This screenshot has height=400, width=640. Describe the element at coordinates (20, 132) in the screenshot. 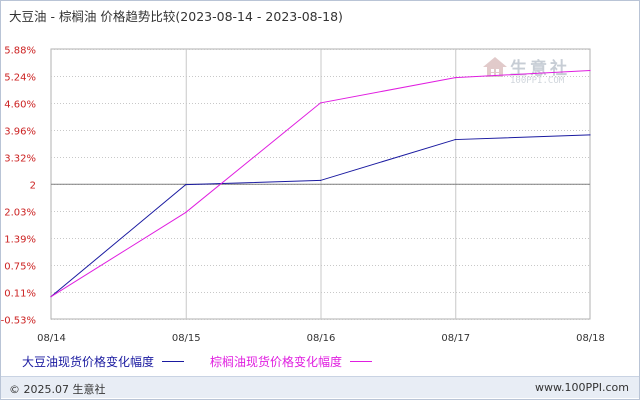

I see `y-tick-label: 3.96%` at that location.